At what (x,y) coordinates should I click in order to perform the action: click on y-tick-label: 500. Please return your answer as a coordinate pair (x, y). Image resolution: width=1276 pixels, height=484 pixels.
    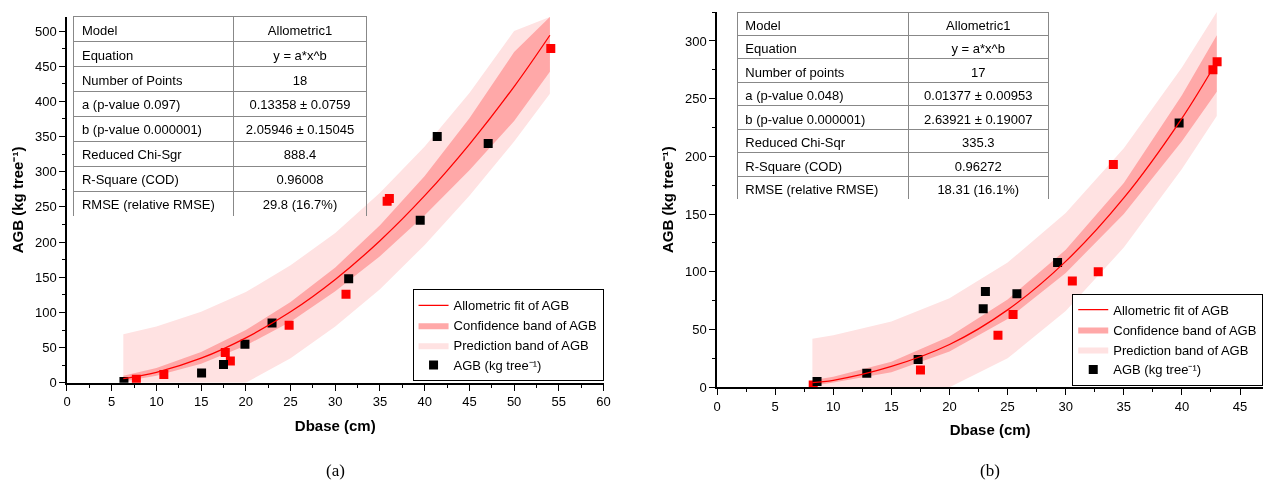
    Looking at the image, I should click on (45, 31).